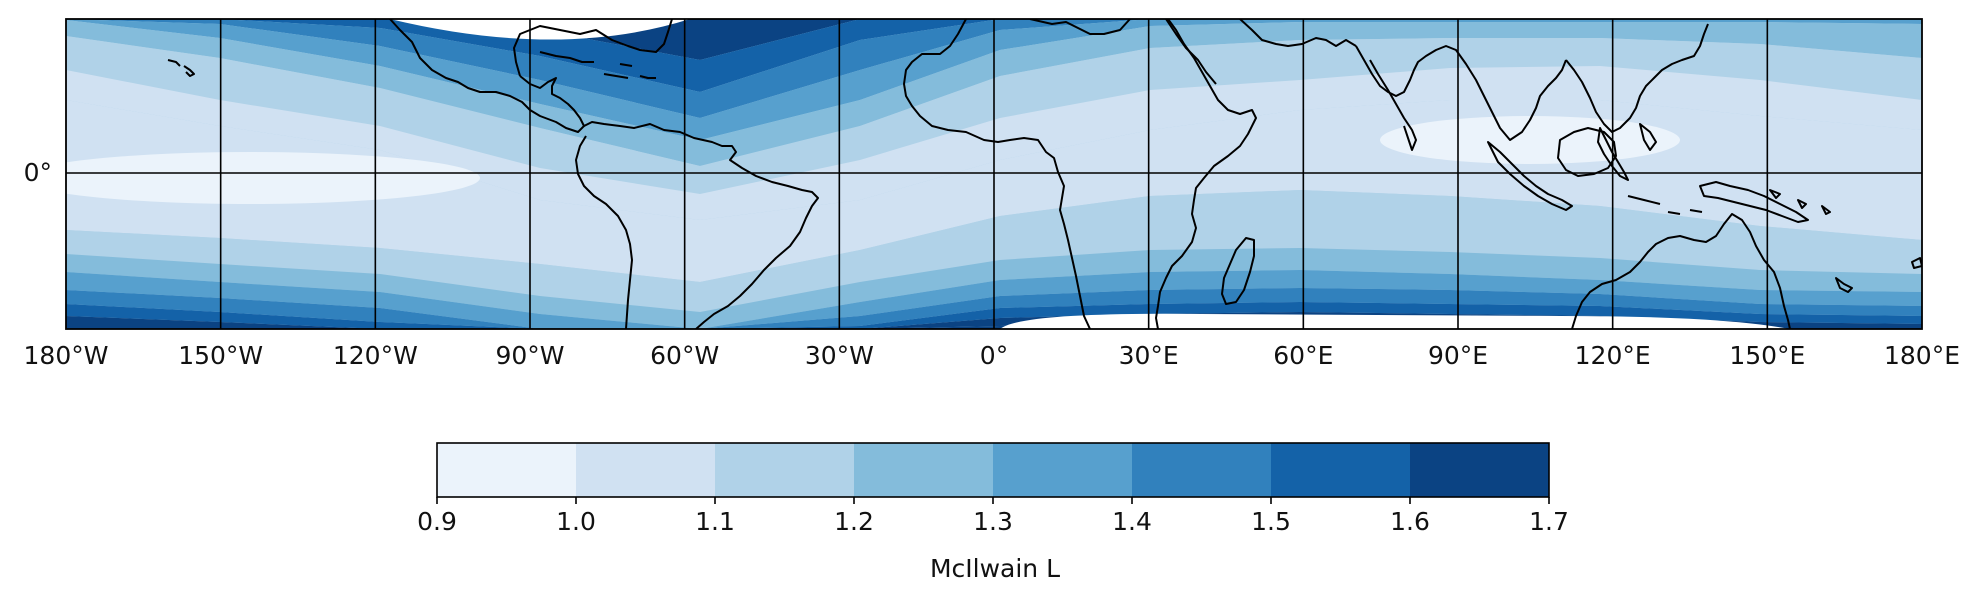  Describe the element at coordinates (604, 232) in the screenshot. I see `south-america-west-coastline` at that location.